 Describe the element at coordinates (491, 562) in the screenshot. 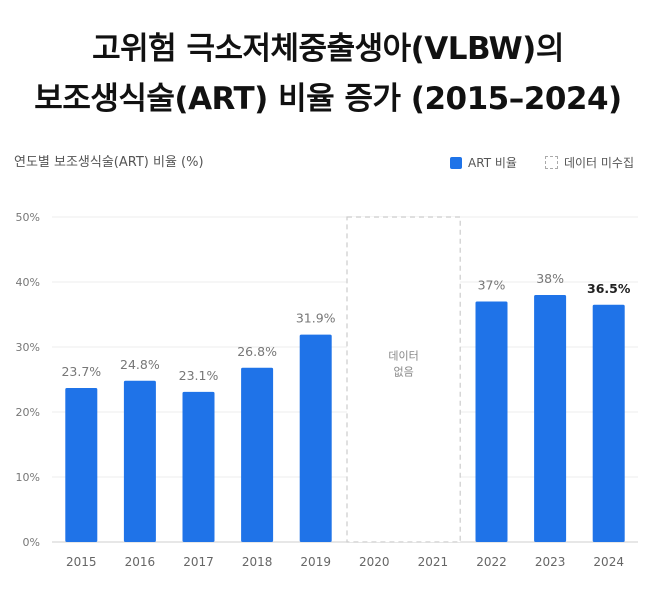

I see `x-tick-label-2022: 2022` at that location.